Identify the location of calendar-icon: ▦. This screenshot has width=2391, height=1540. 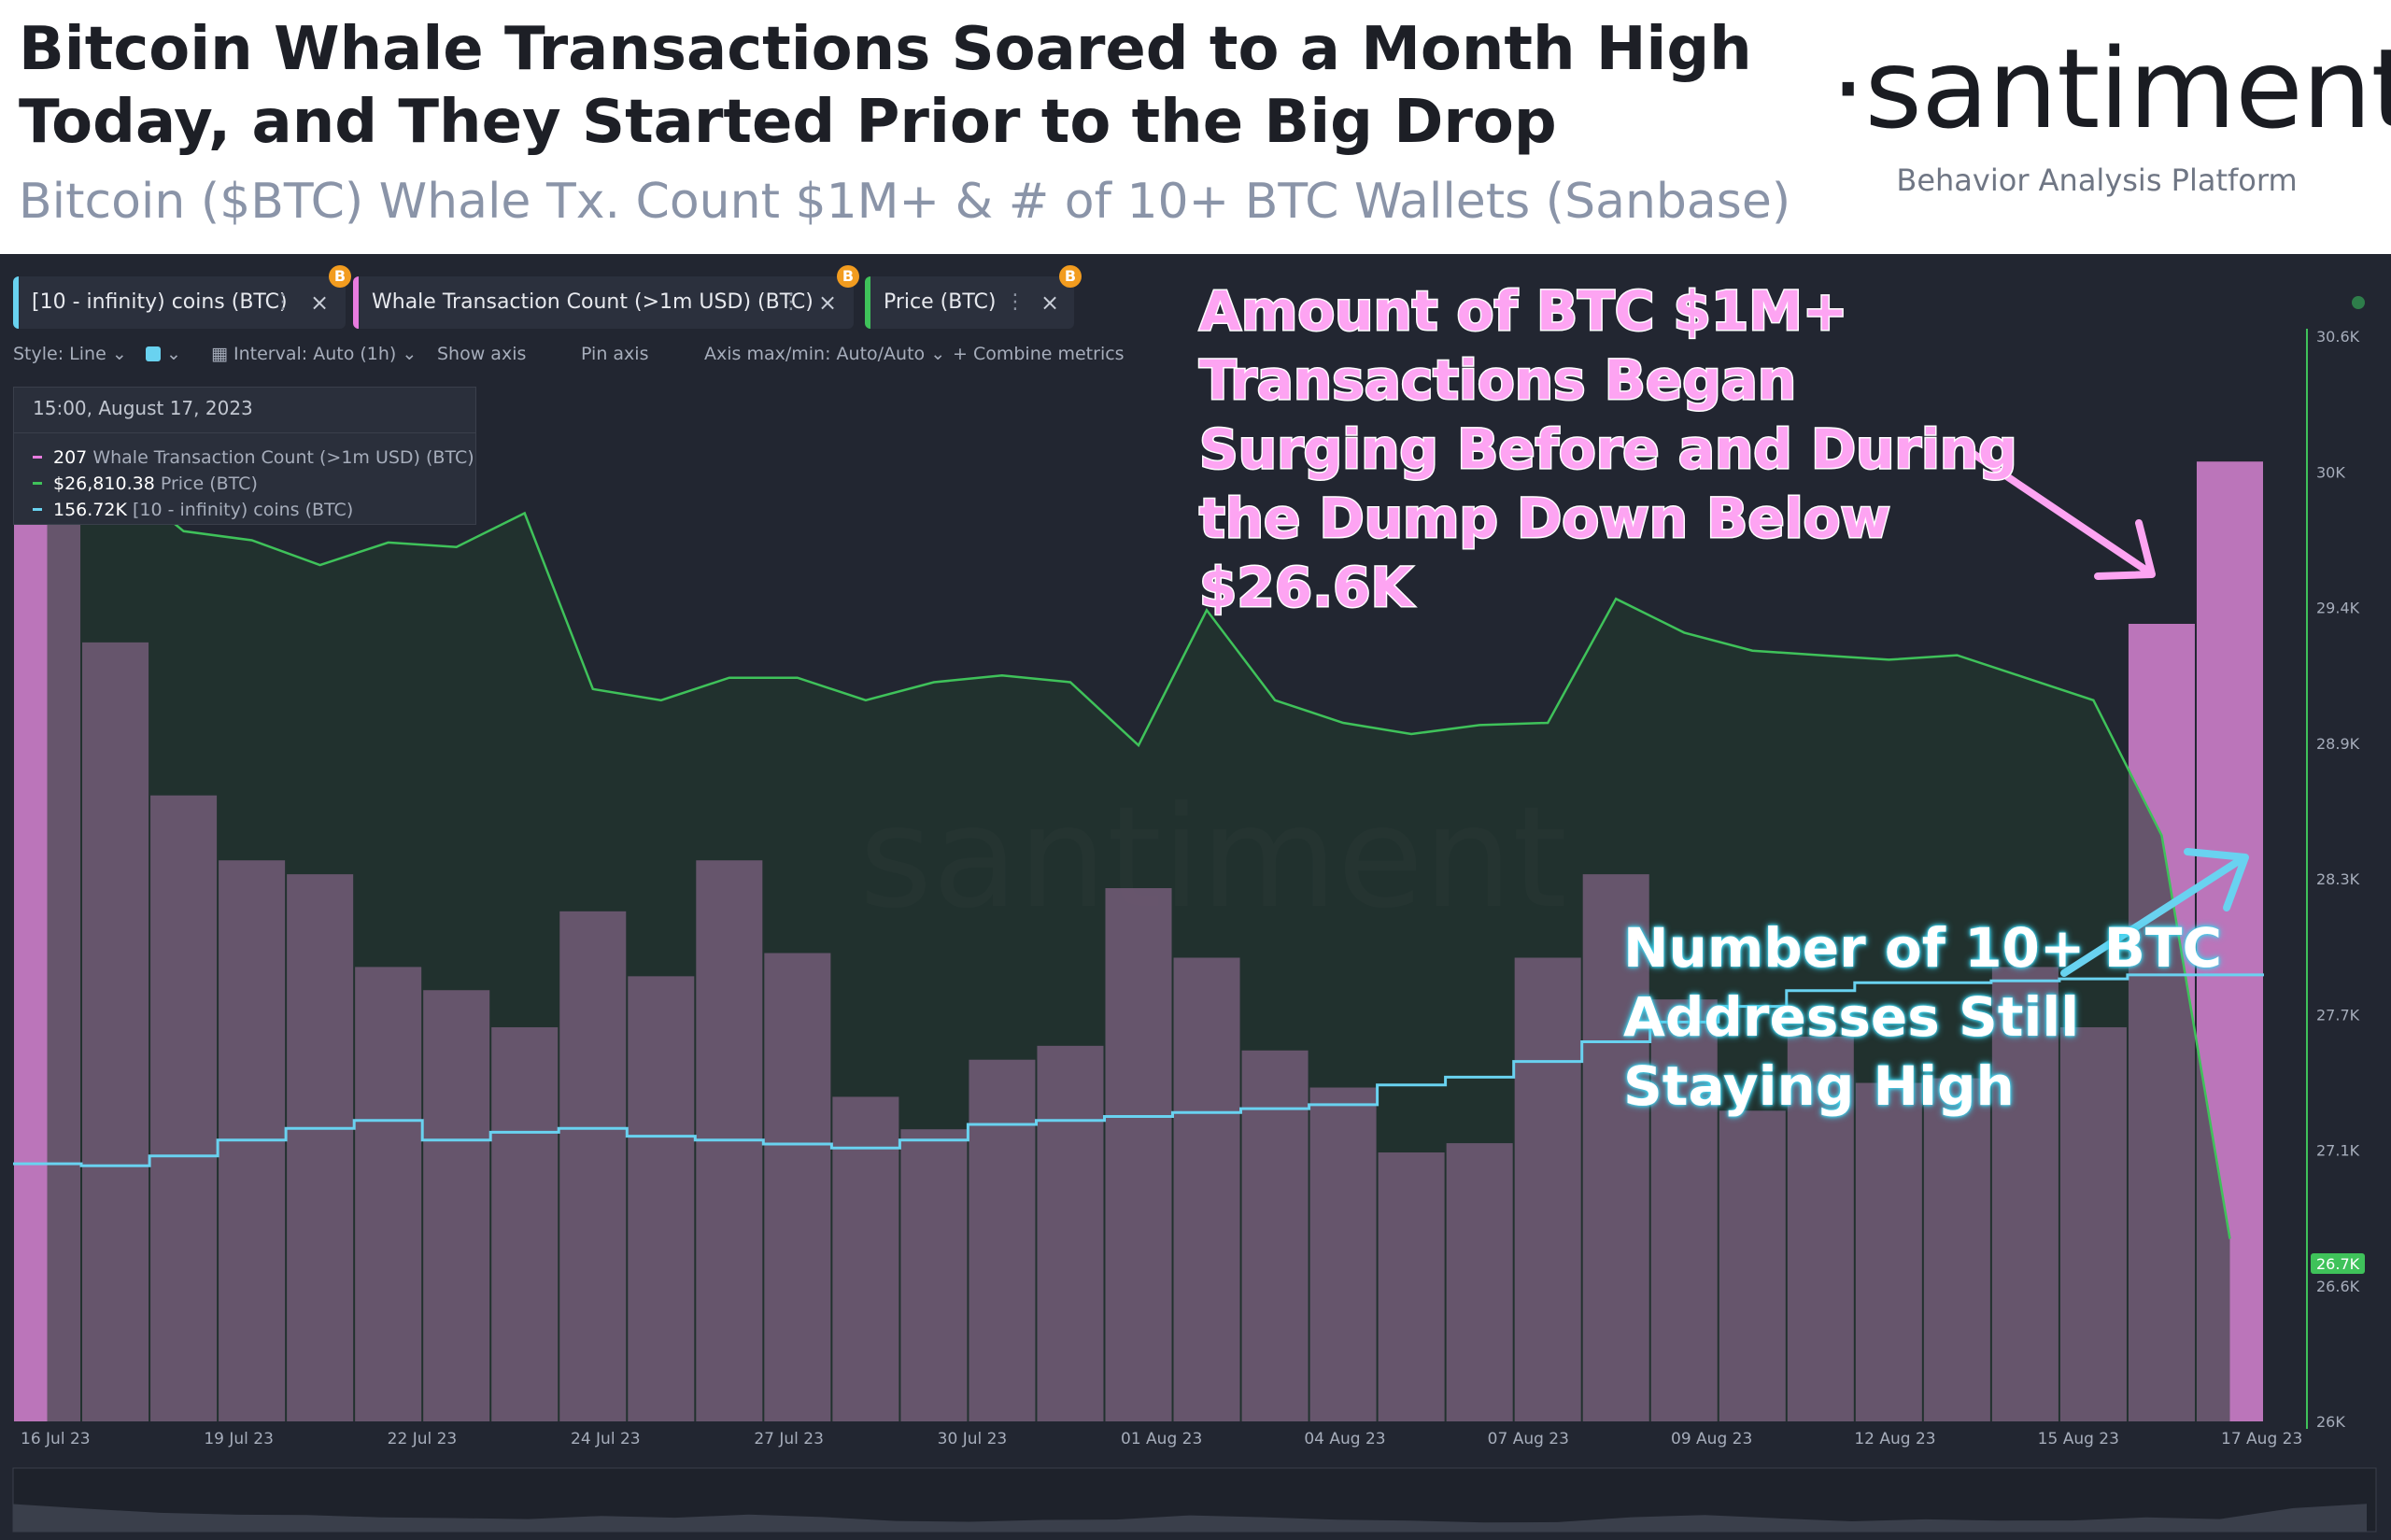
(219, 354).